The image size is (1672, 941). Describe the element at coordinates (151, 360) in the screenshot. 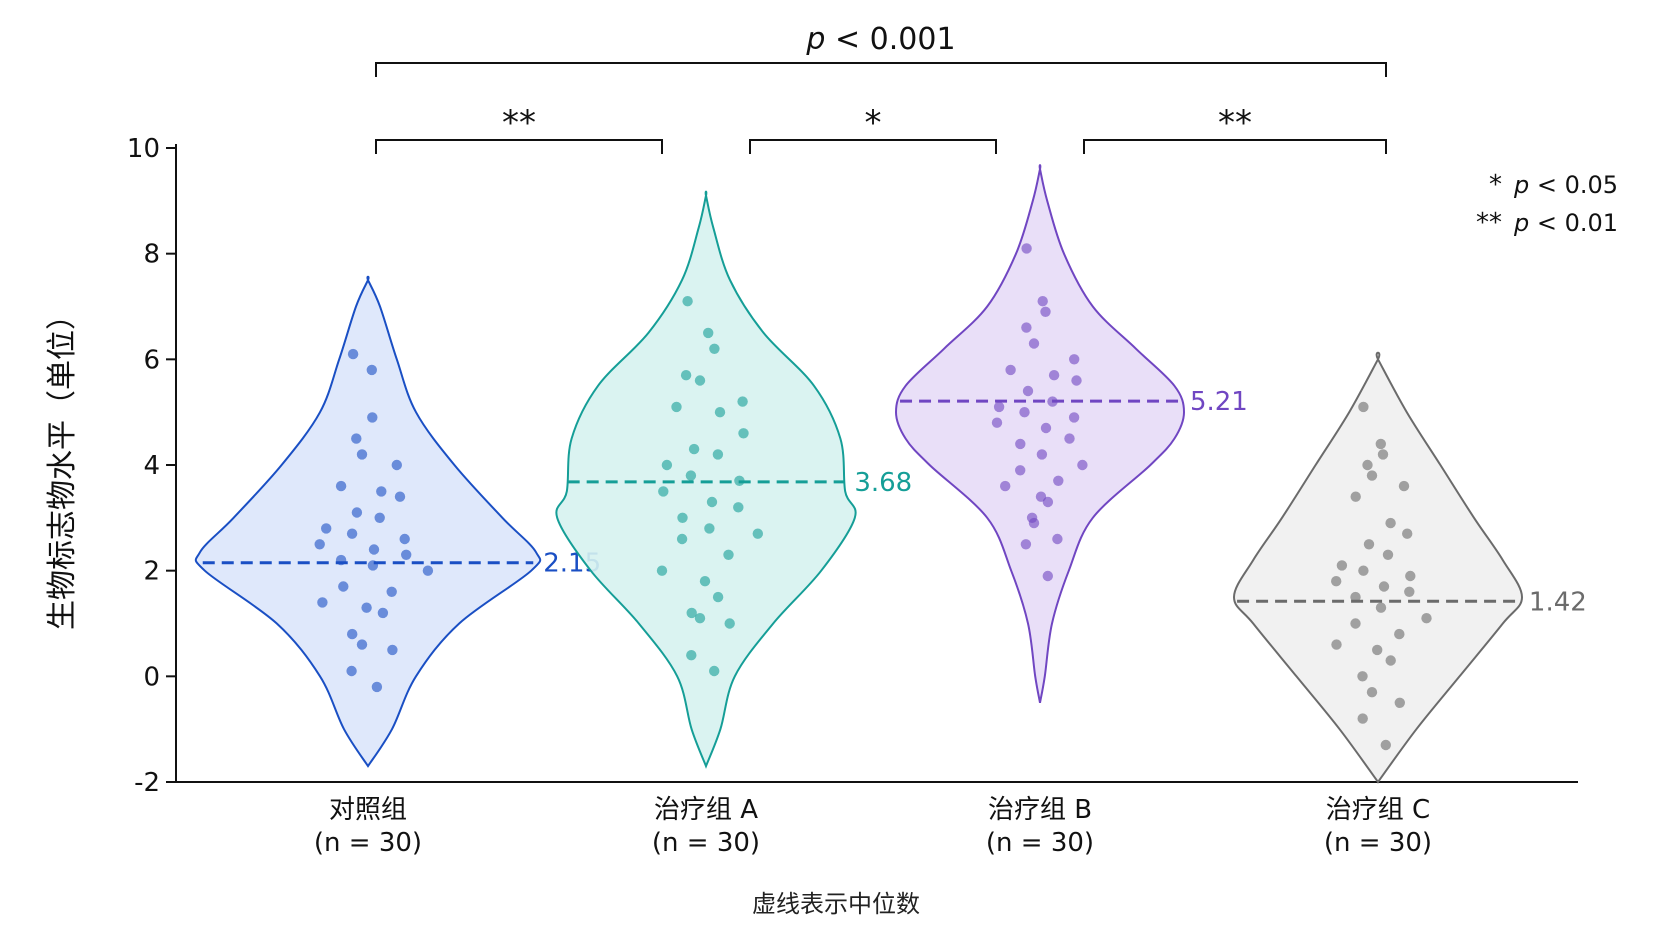

I see `y-tick-label: 6` at that location.